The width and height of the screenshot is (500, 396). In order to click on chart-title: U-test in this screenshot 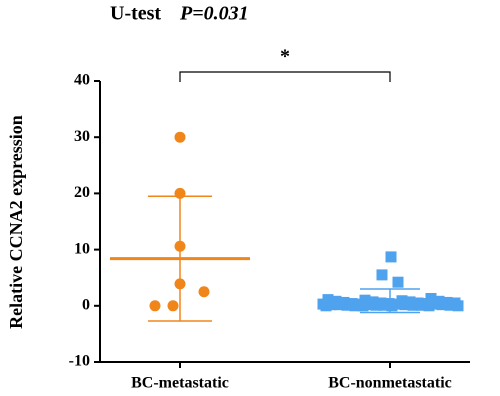, I will do `click(135, 14)`.